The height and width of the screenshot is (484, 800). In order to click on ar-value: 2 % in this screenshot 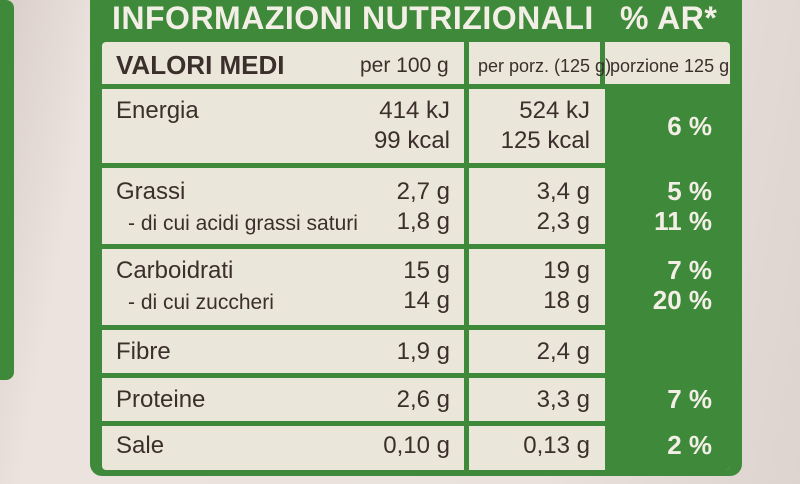, I will do `click(689, 445)`.